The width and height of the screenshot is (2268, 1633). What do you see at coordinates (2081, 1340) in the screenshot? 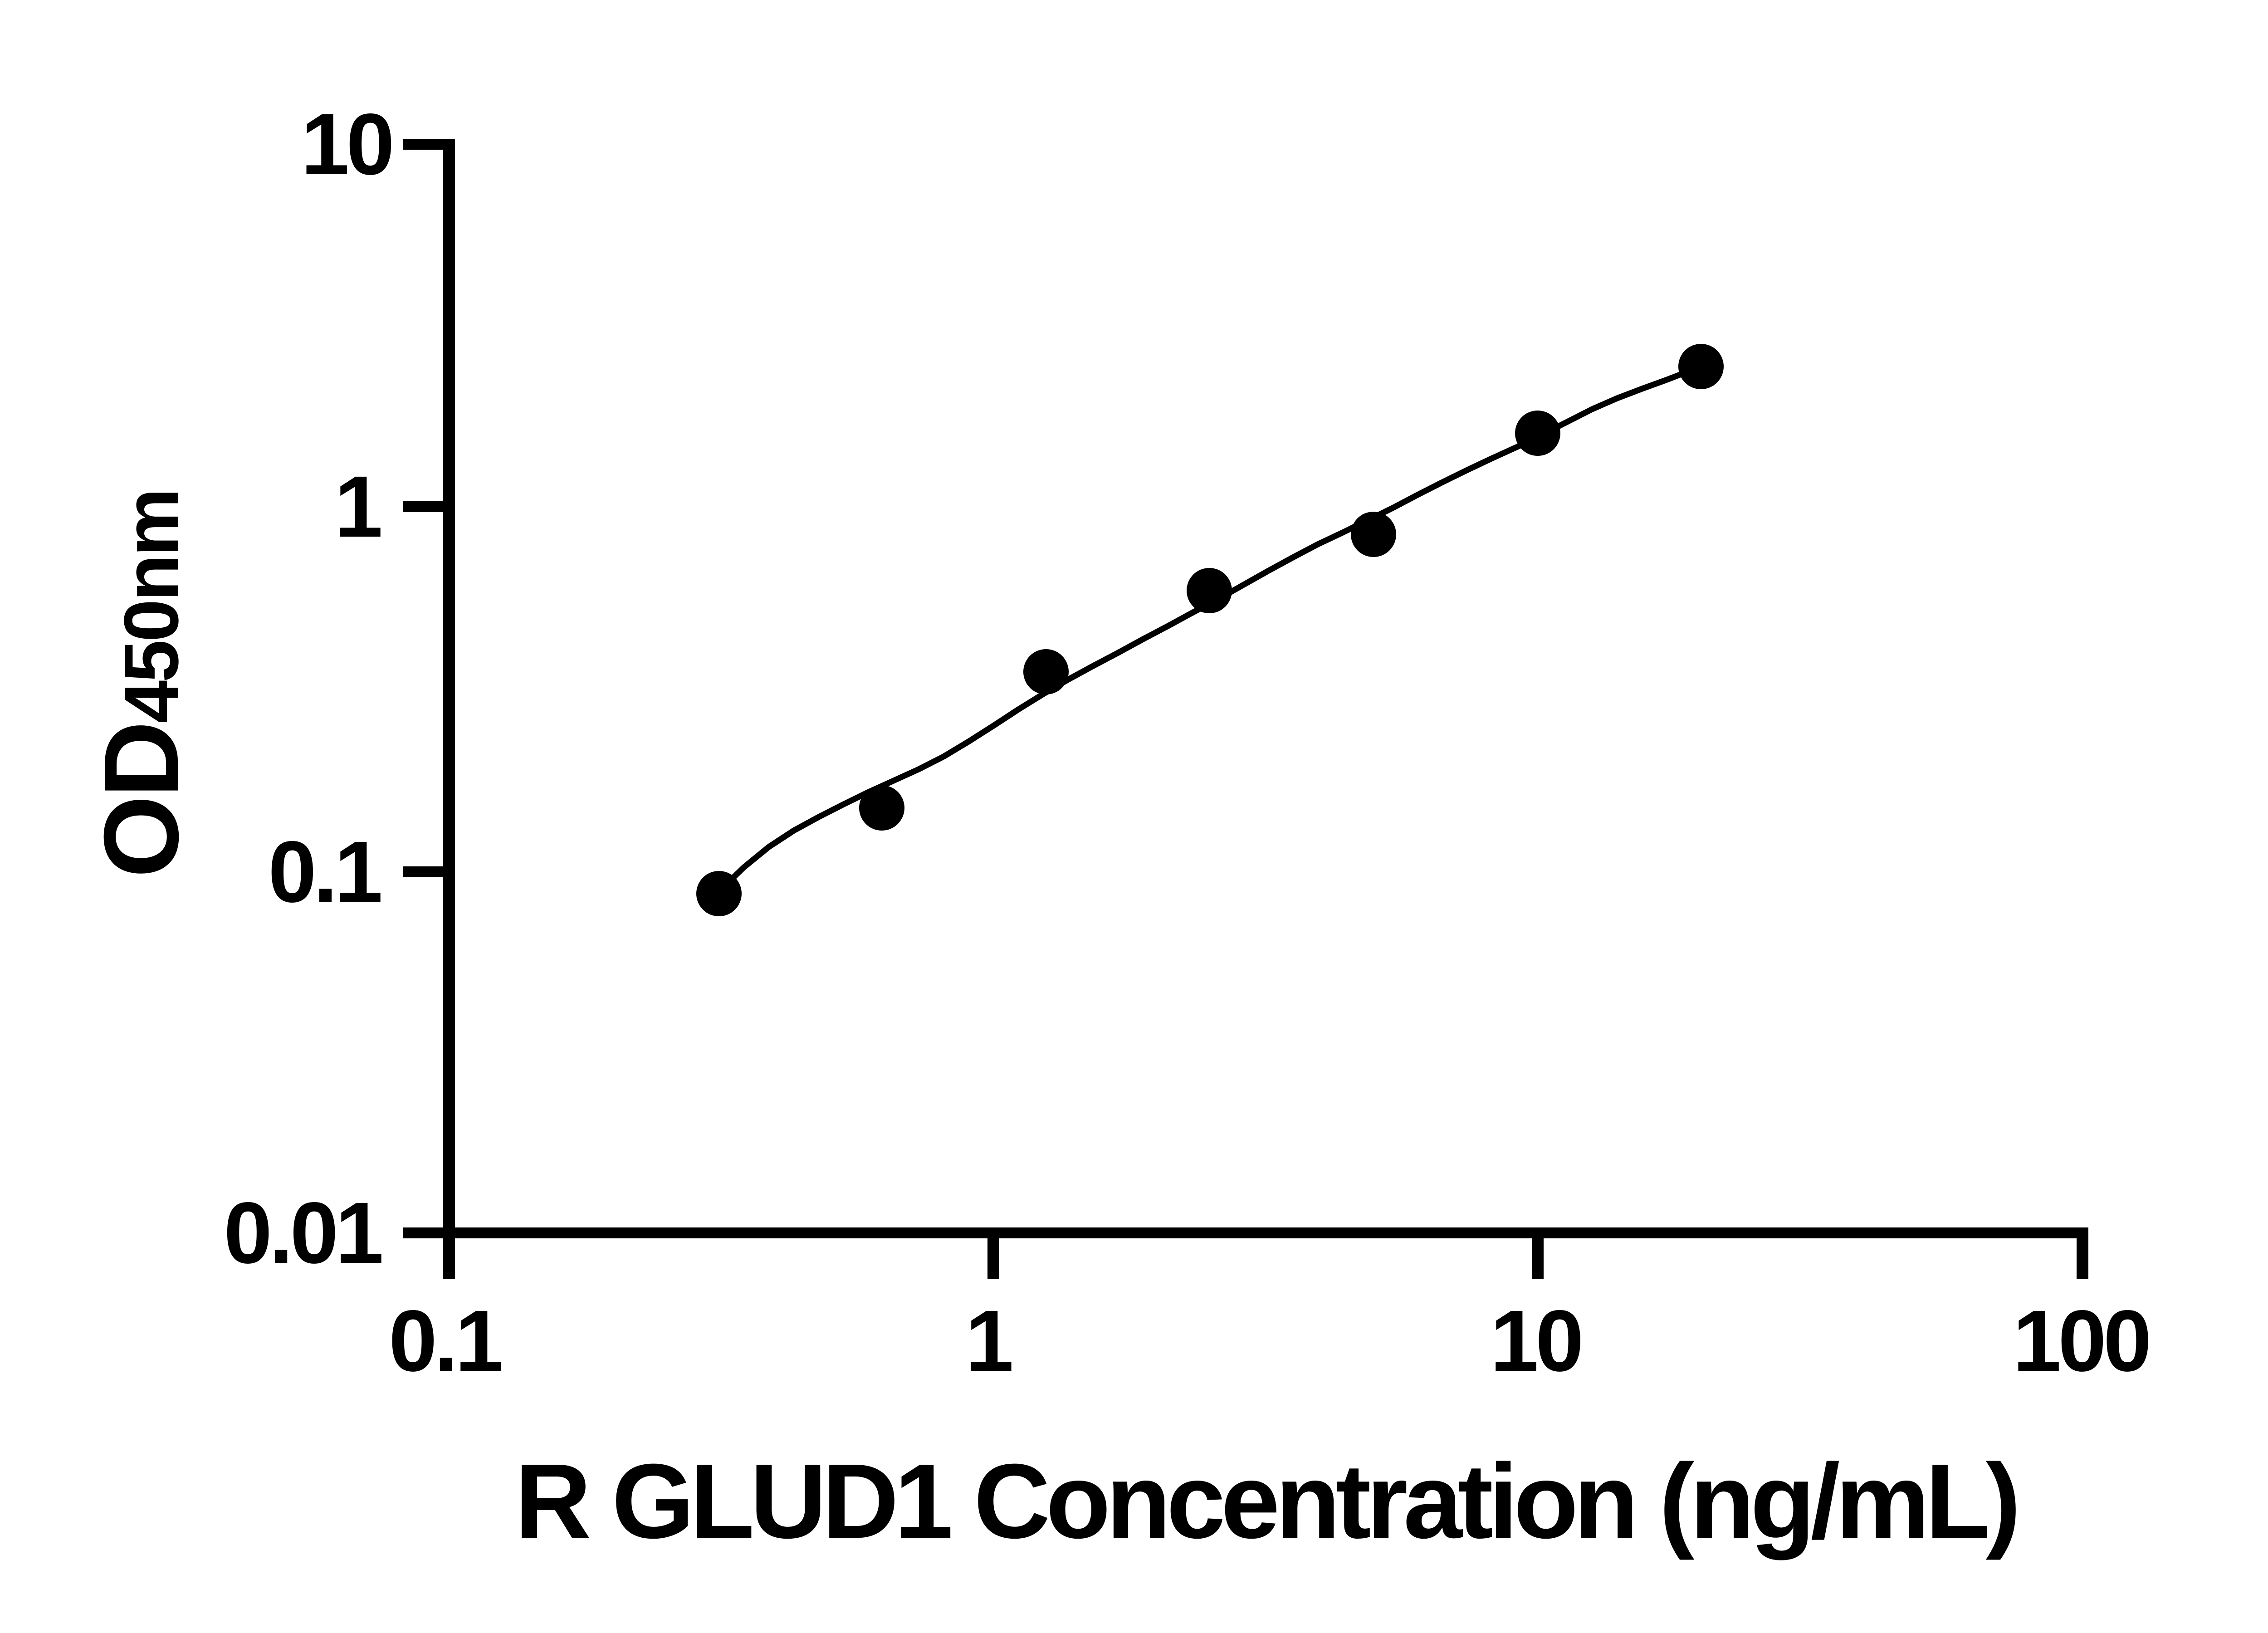
I see `svg-text: 100` at bounding box center [2081, 1340].